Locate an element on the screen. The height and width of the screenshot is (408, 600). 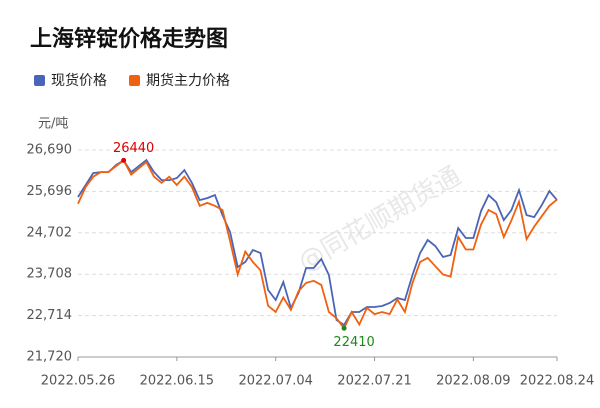
chart-title: 上海锌锭价格走势图 is located at coordinates (129, 39).